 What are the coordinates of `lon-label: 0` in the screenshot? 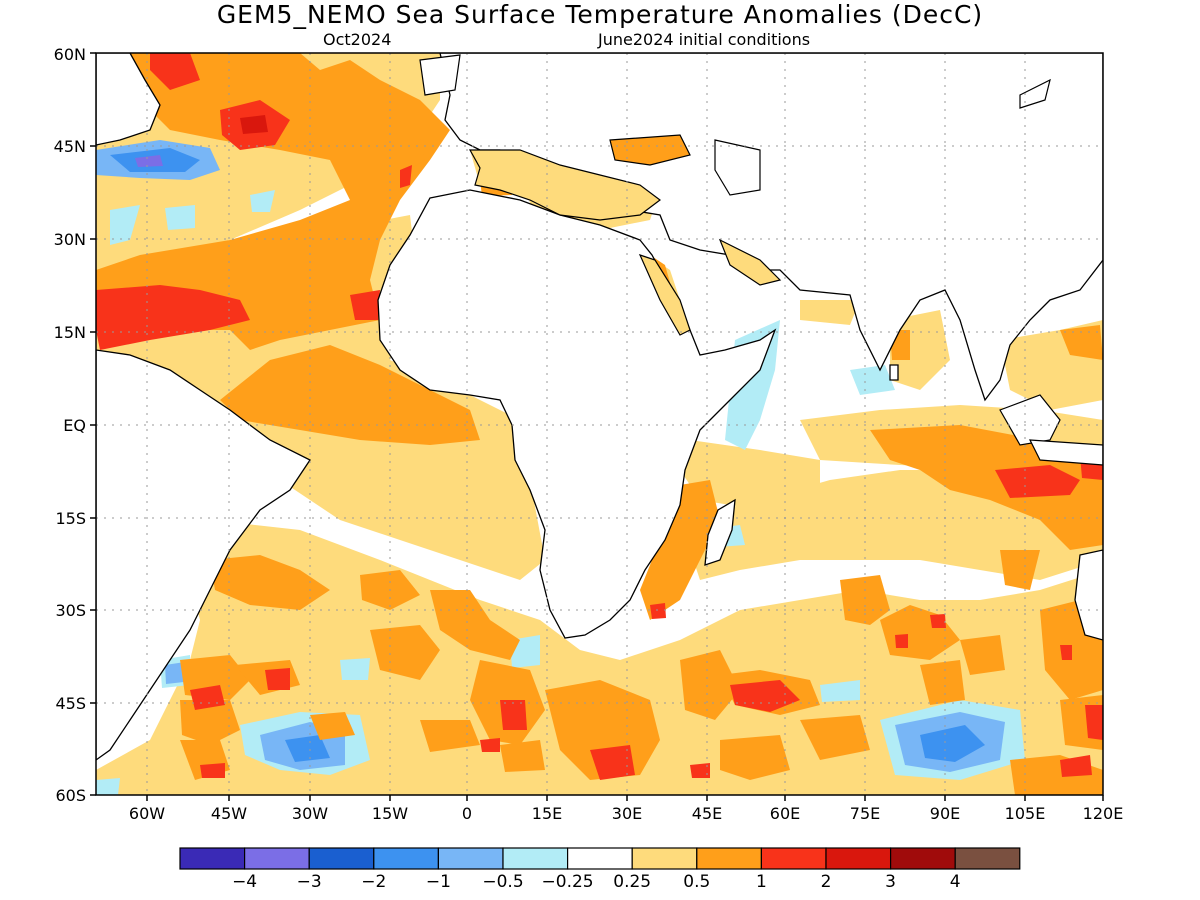 It's located at (467, 813).